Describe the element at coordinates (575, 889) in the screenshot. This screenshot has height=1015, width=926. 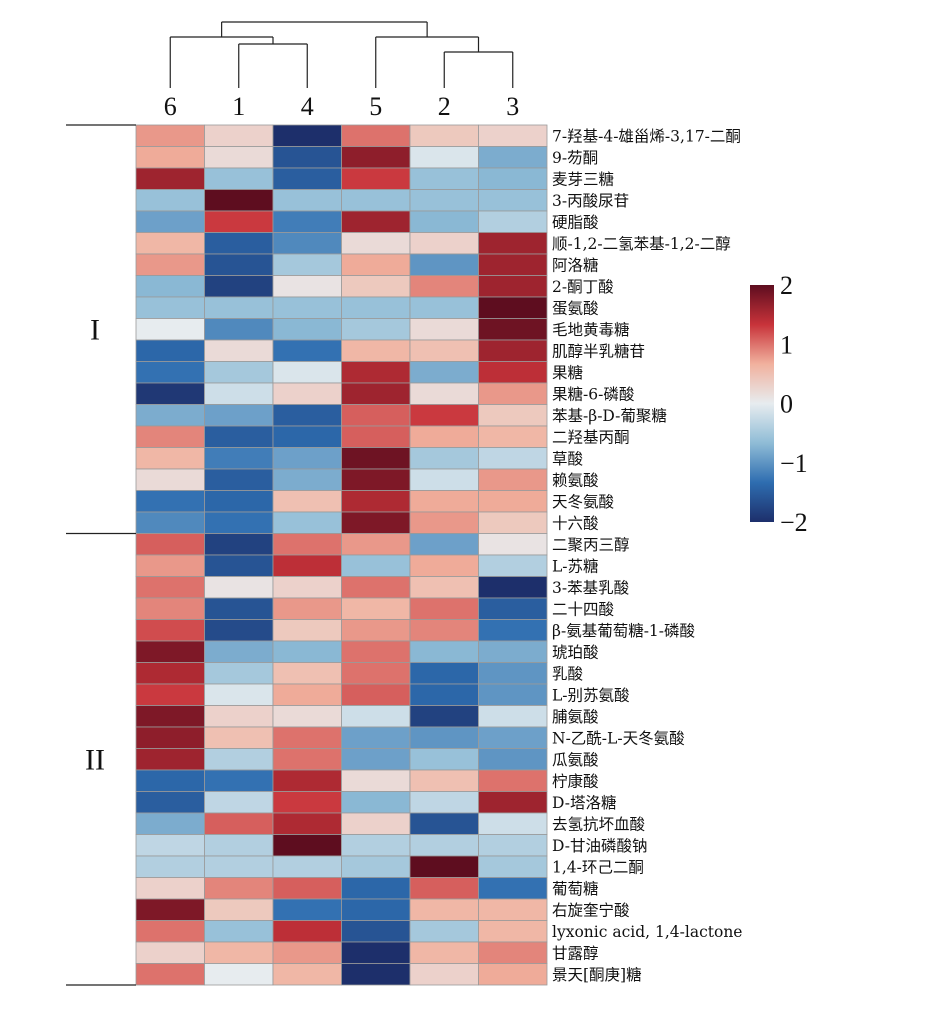
I see `row-label: 葡萄糖` at that location.